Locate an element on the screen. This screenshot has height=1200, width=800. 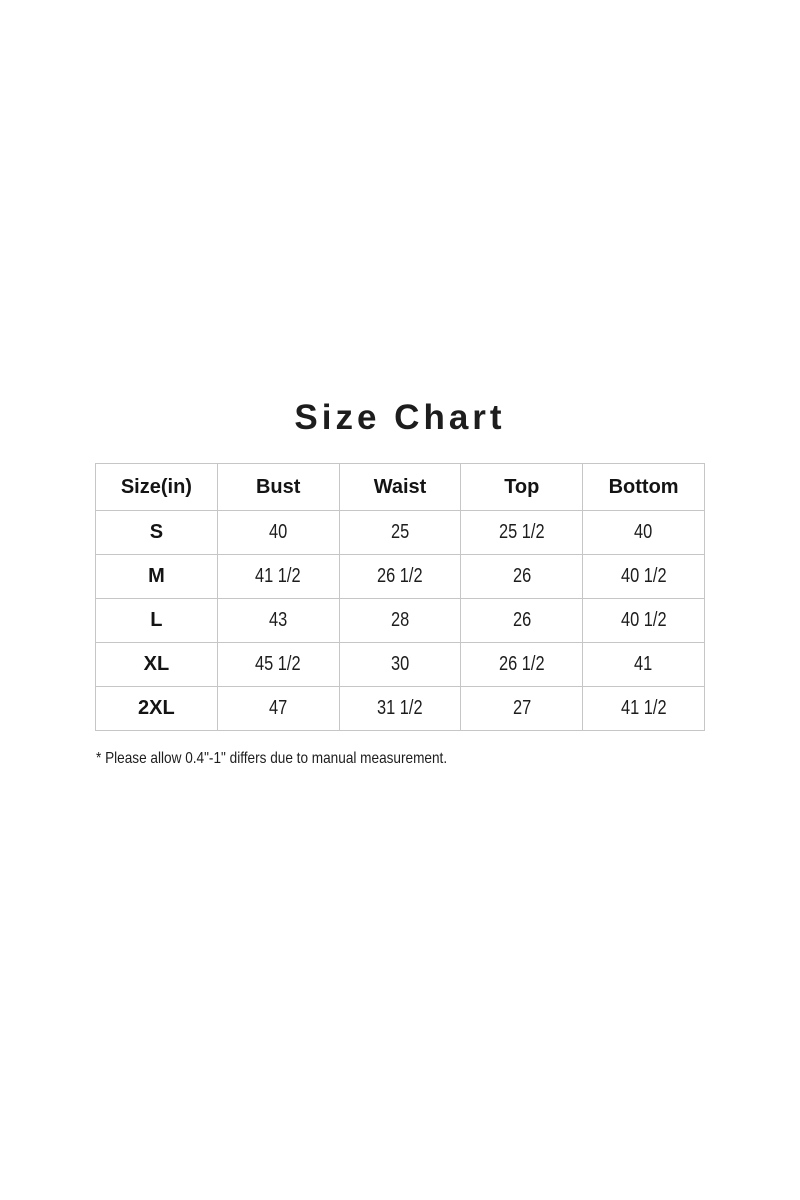
table-cell: 28 is located at coordinates (400, 620).